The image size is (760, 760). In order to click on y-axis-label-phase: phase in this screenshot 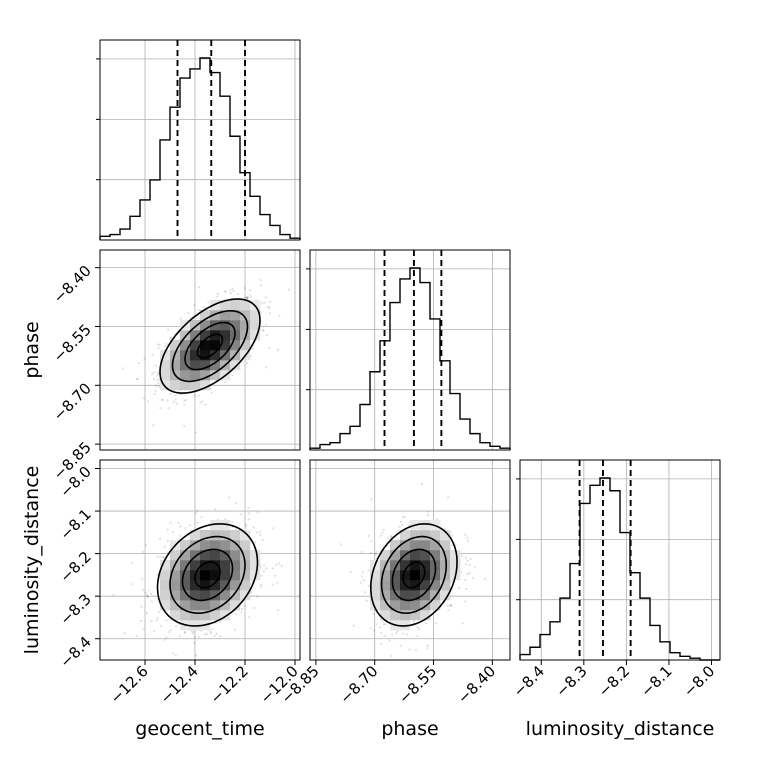, I will do `click(32, 349)`.